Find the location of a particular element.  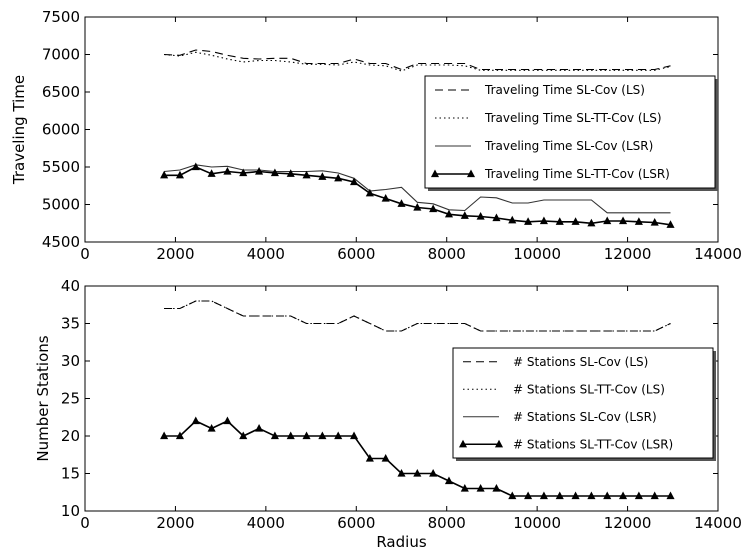

legend-label: # Stations SL-TT-Cov (LSR) is located at coordinates (593, 444).